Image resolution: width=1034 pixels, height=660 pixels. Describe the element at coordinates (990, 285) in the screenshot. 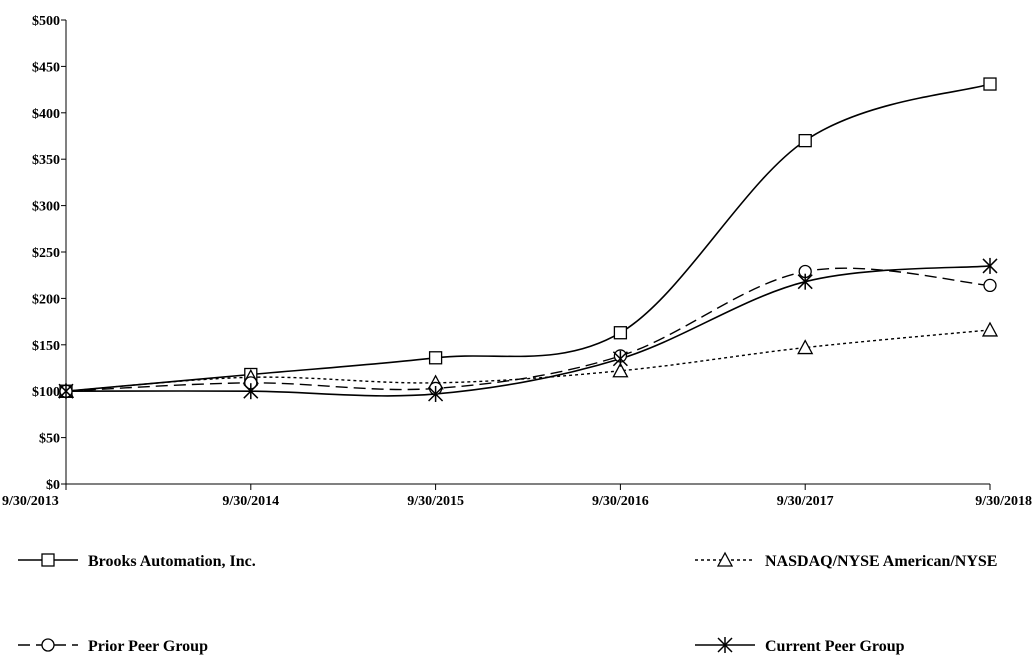

I see `data-point-circle` at that location.